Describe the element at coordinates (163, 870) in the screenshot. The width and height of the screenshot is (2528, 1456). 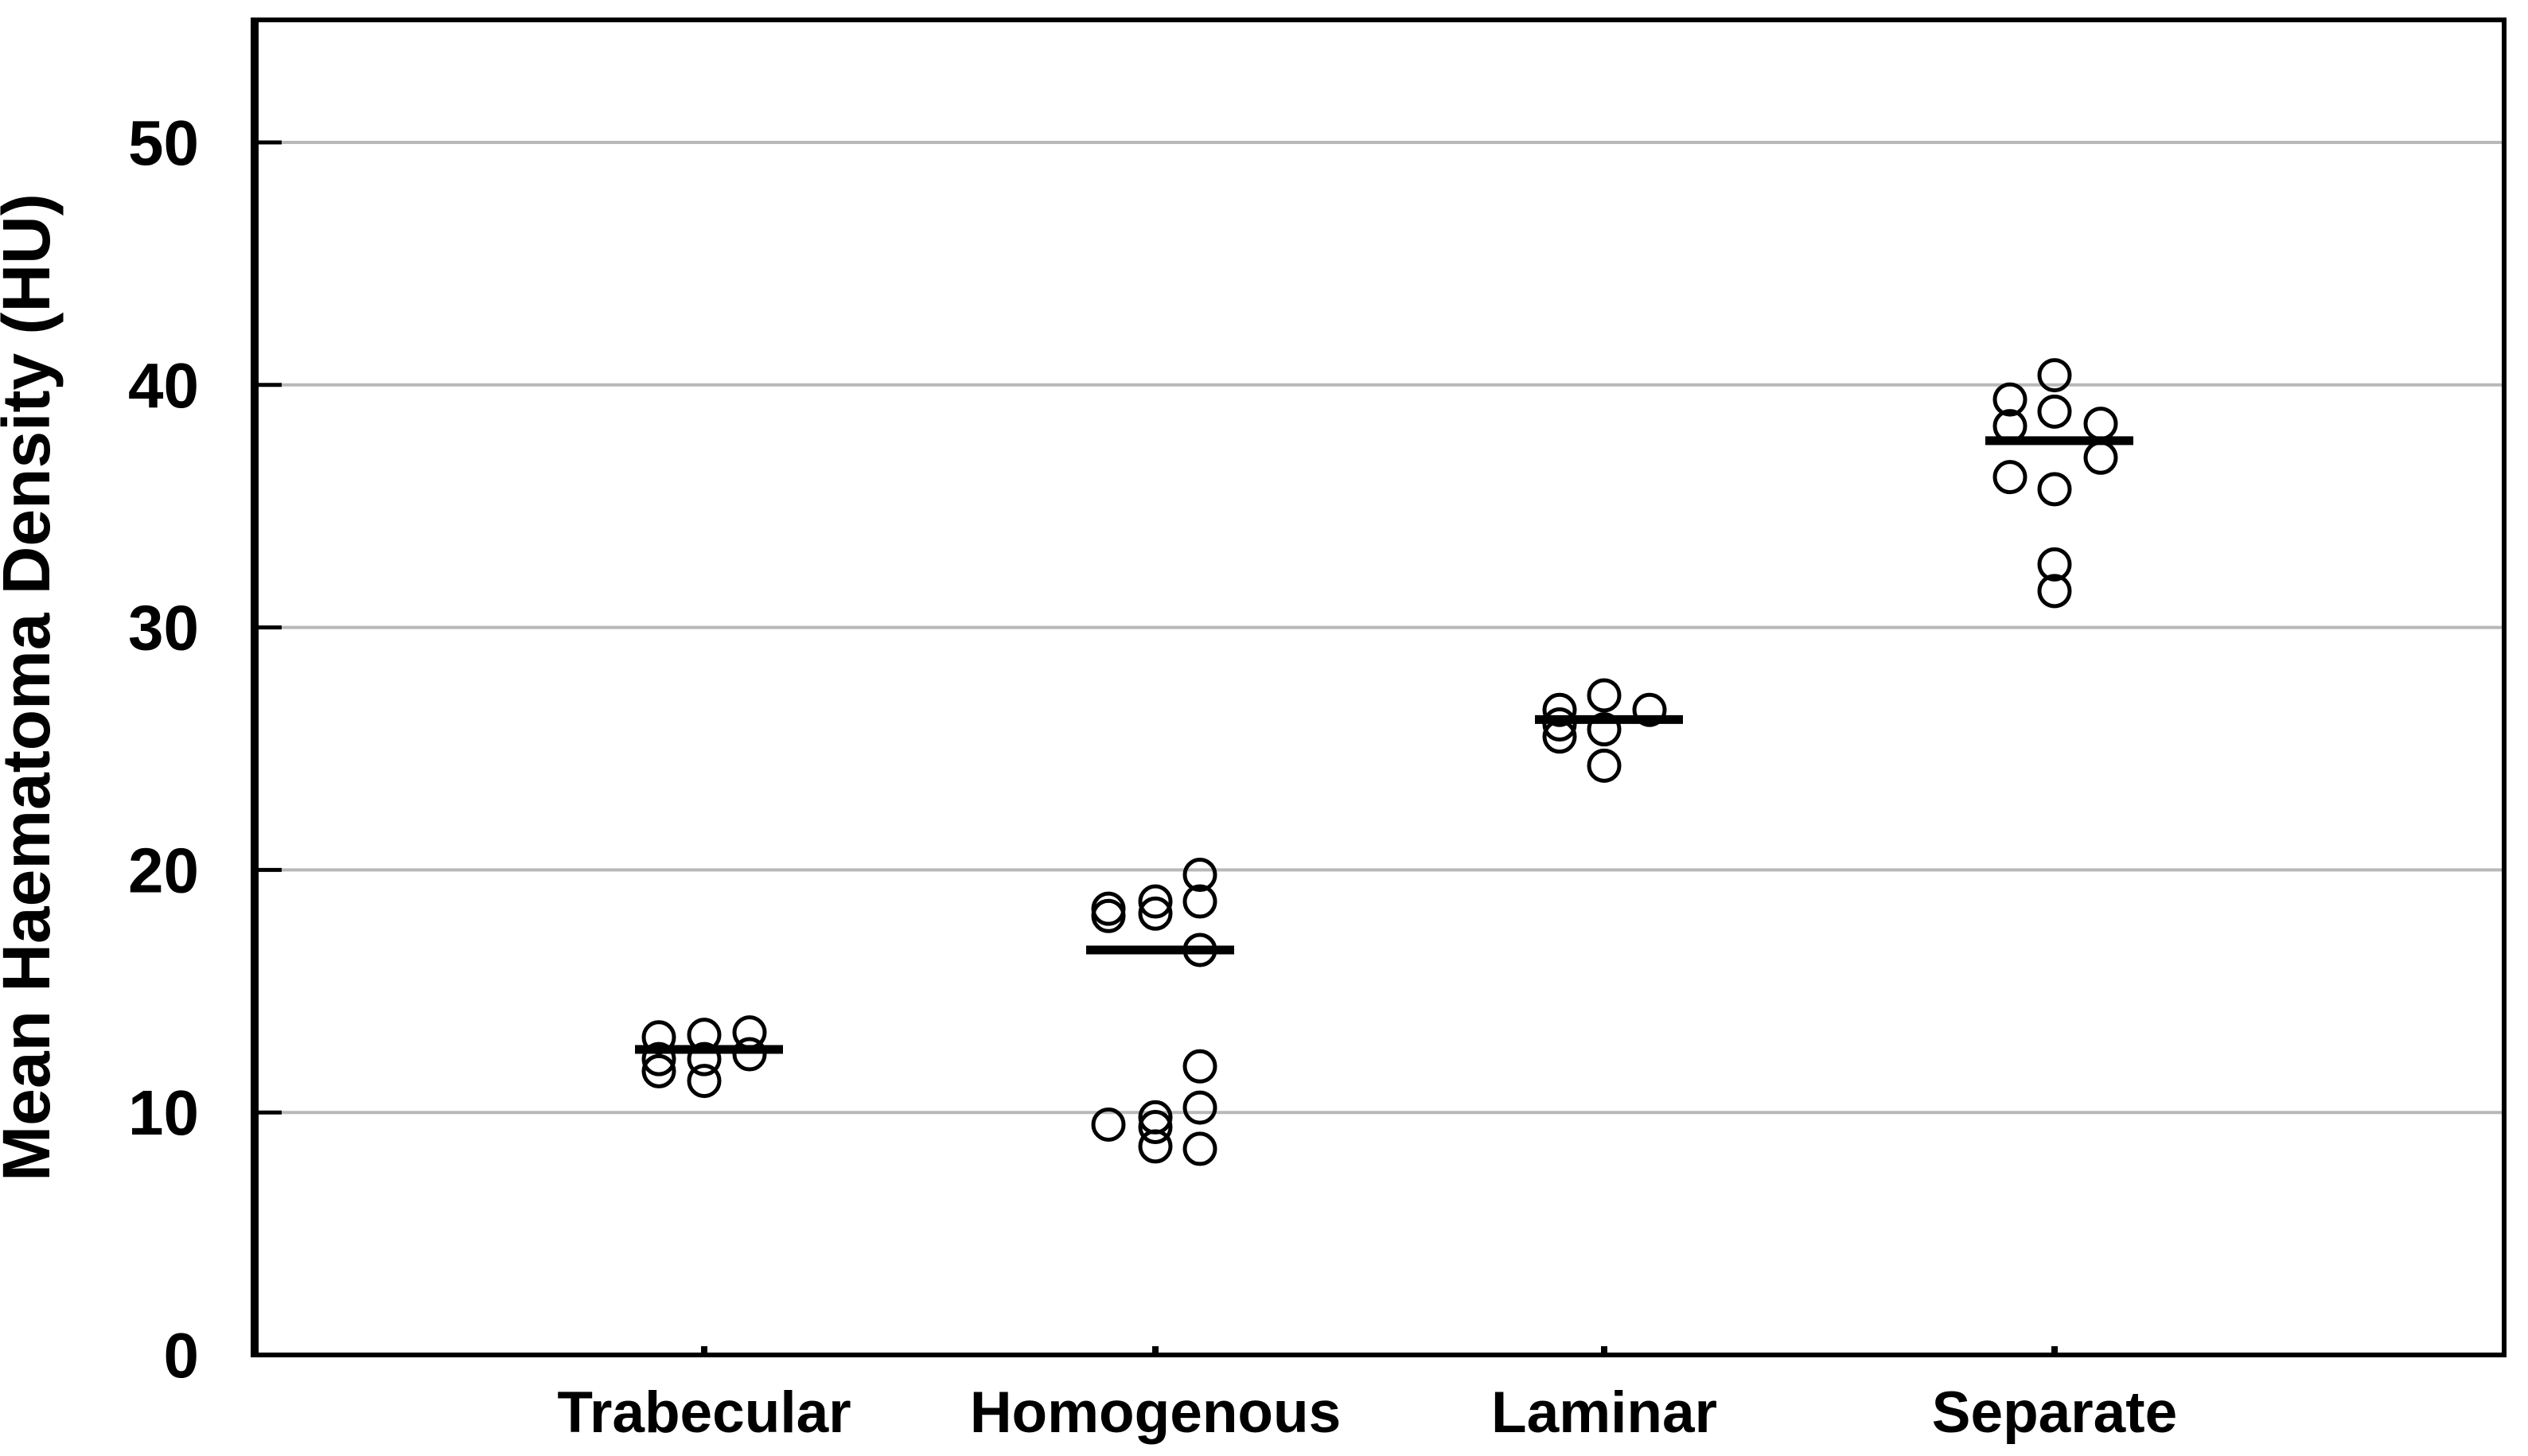
I see `y-tick-label: 20` at that location.